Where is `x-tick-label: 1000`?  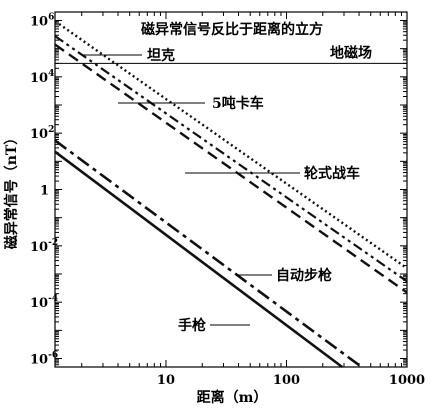 x-tick-label: 1000 is located at coordinates (407, 380).